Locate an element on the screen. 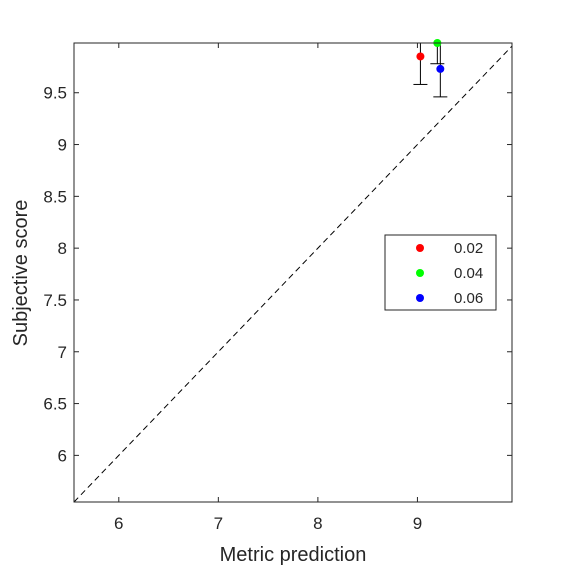  legend-box is located at coordinates (440, 272).